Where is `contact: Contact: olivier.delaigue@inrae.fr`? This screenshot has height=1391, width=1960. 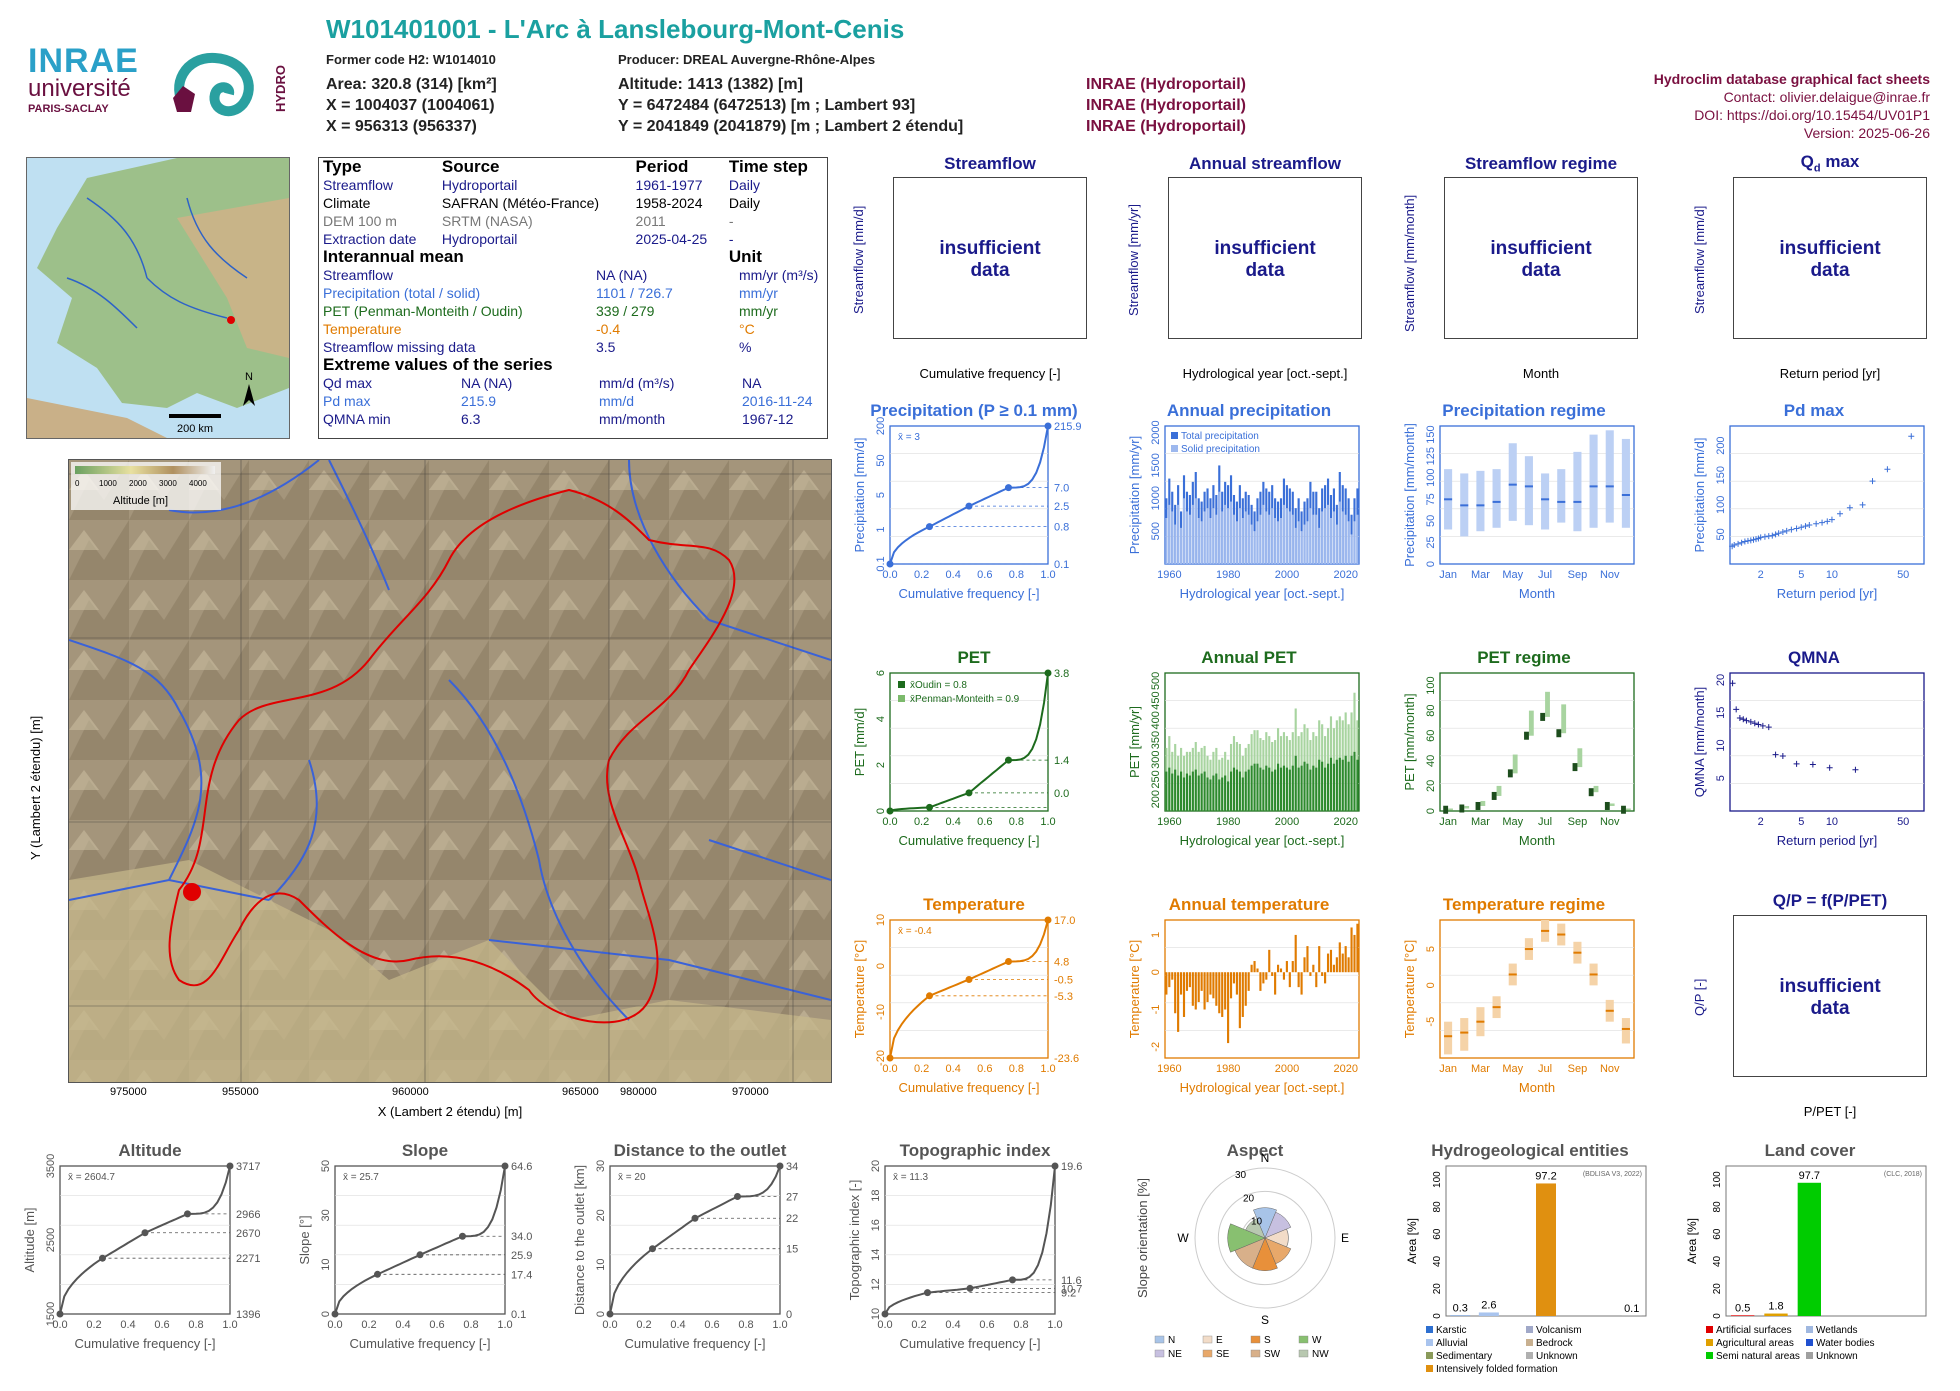
contact: Contact: olivier.delaigue@inrae.fr is located at coordinates (1730, 97).